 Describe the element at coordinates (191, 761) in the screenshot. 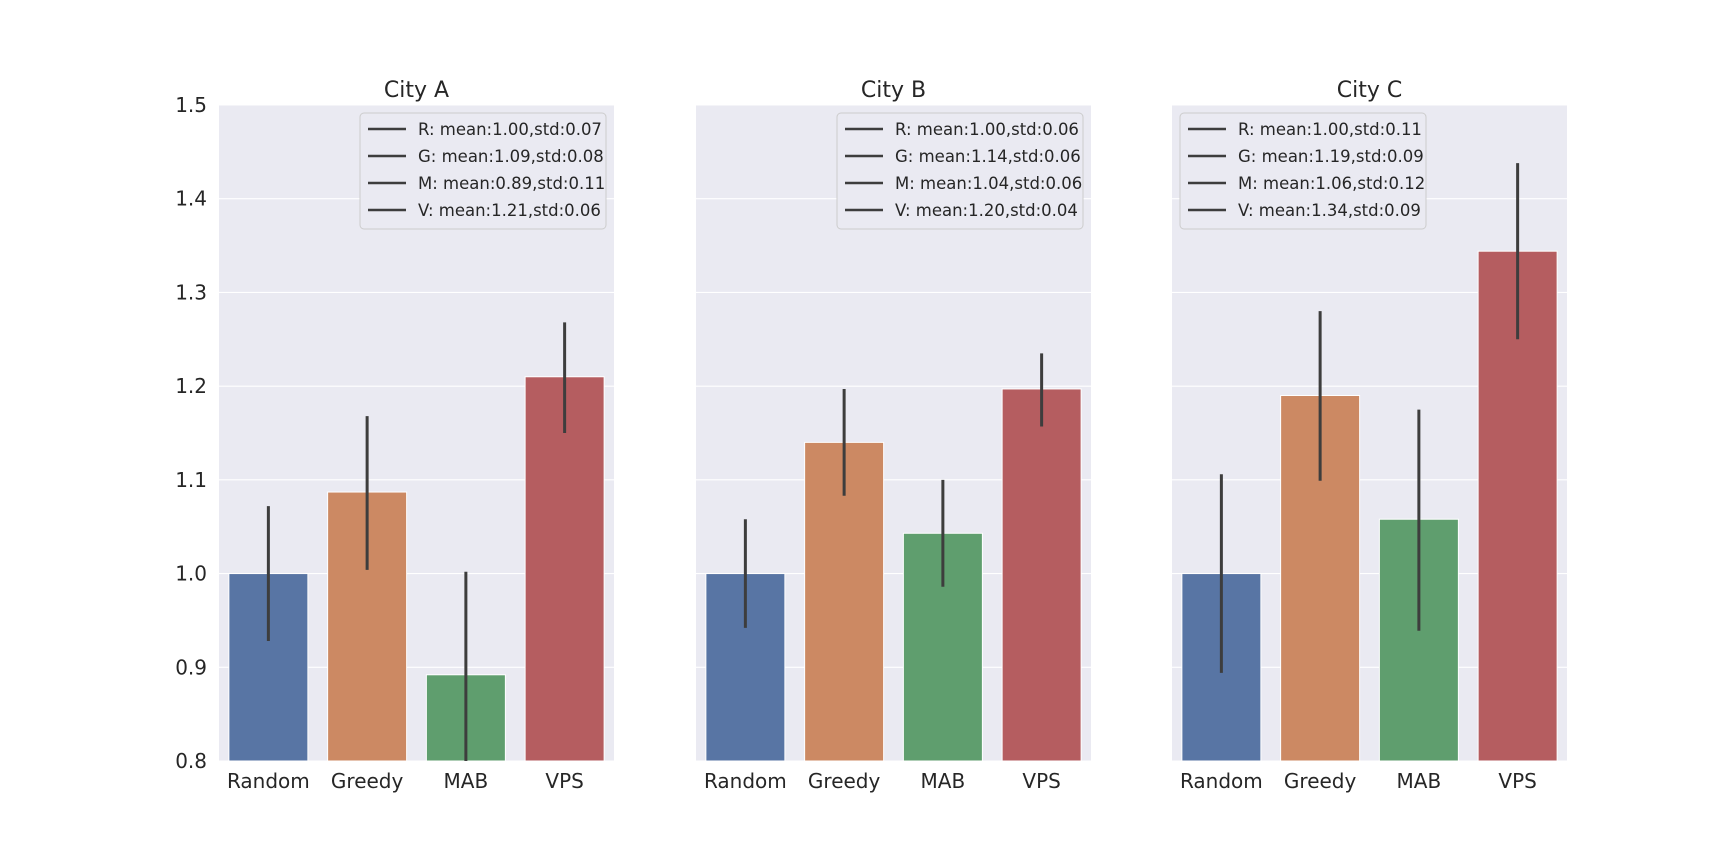

I see `y-tick-label: 0.8` at that location.